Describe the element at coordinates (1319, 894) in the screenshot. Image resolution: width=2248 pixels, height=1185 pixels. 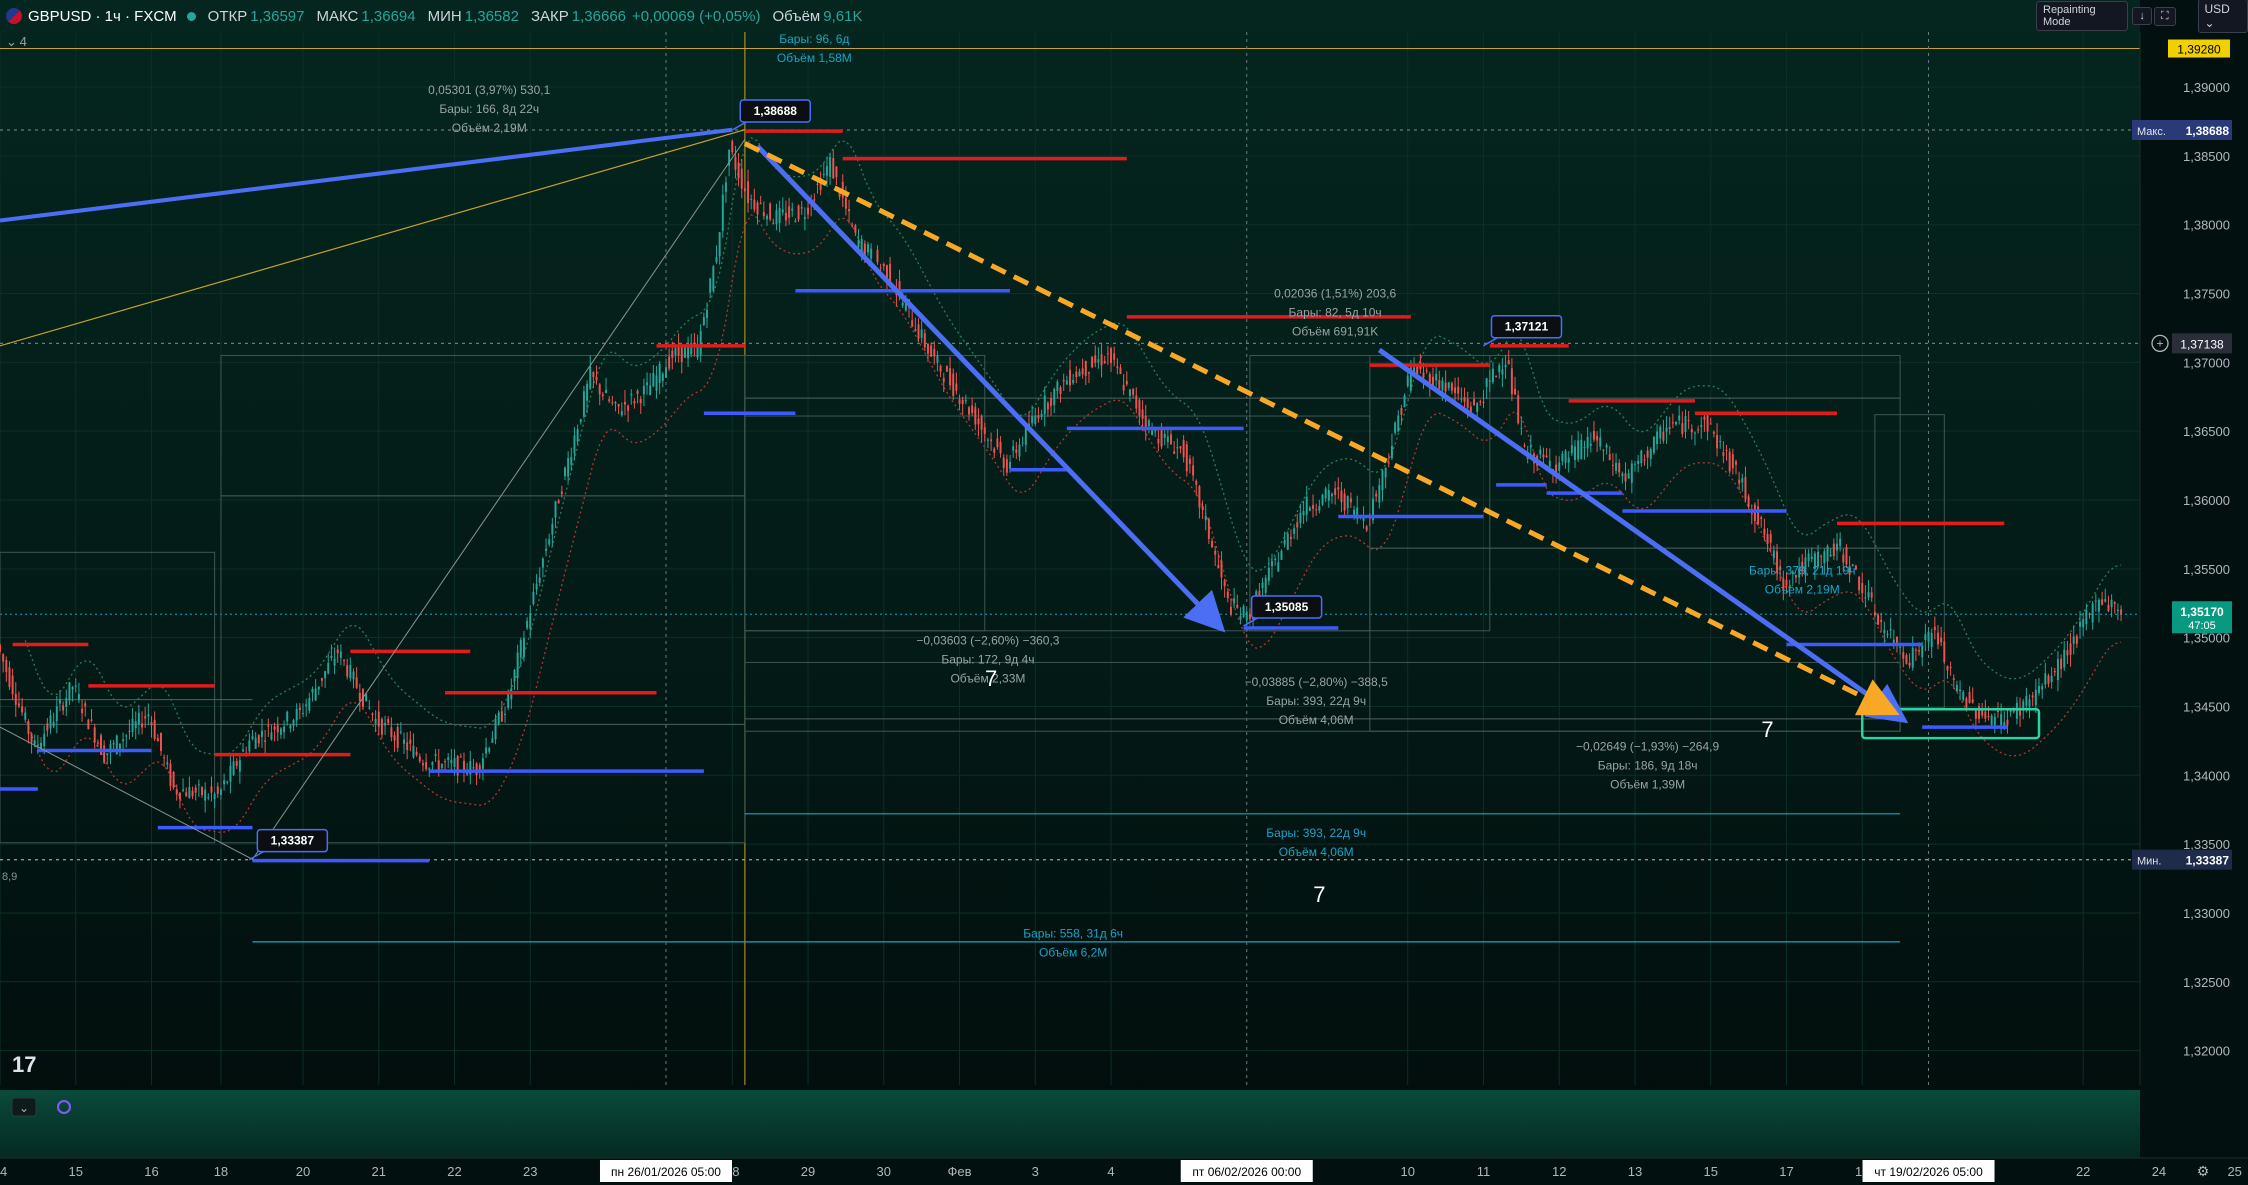
I see `count-label: 7` at that location.